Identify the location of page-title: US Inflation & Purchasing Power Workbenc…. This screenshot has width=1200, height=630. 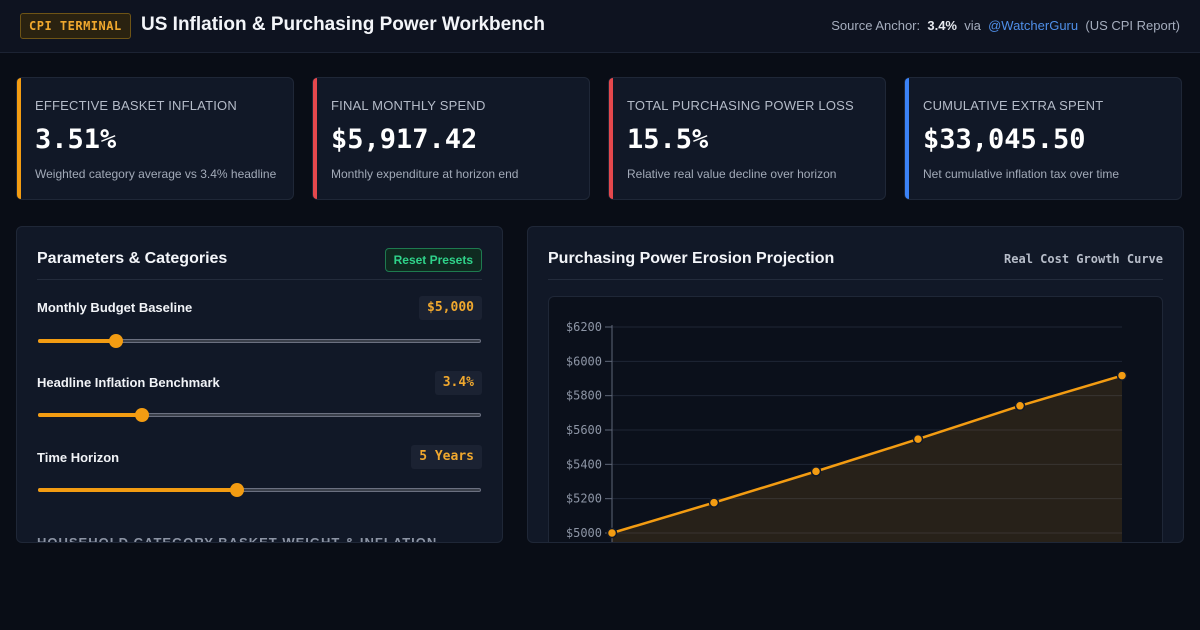
(343, 24).